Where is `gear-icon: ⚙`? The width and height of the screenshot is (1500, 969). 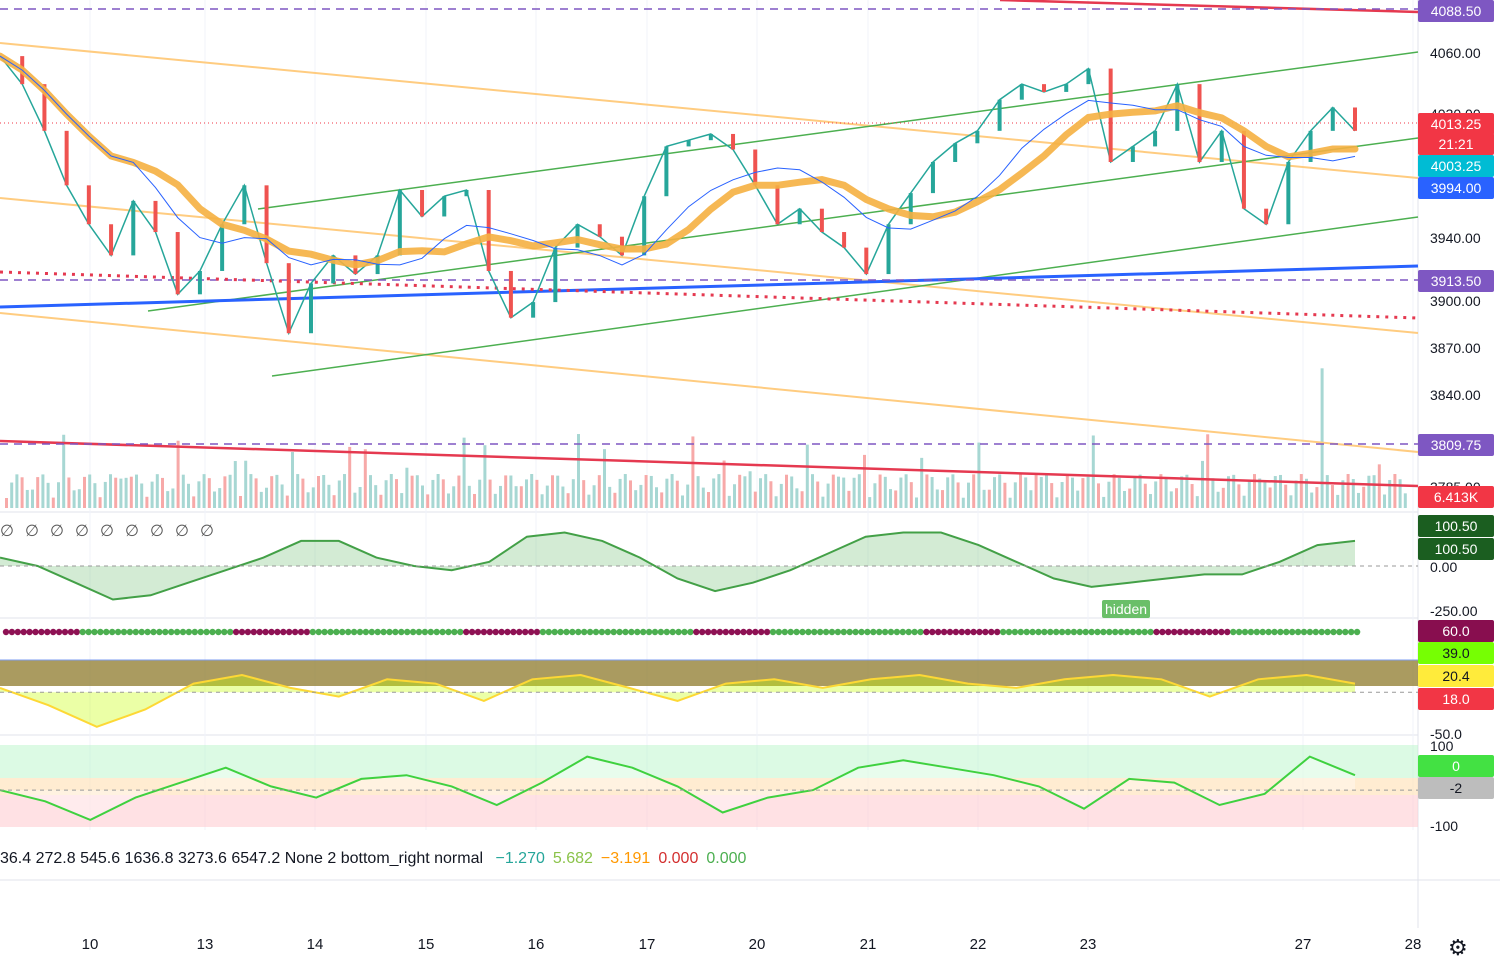 gear-icon: ⚙ is located at coordinates (1458, 947).